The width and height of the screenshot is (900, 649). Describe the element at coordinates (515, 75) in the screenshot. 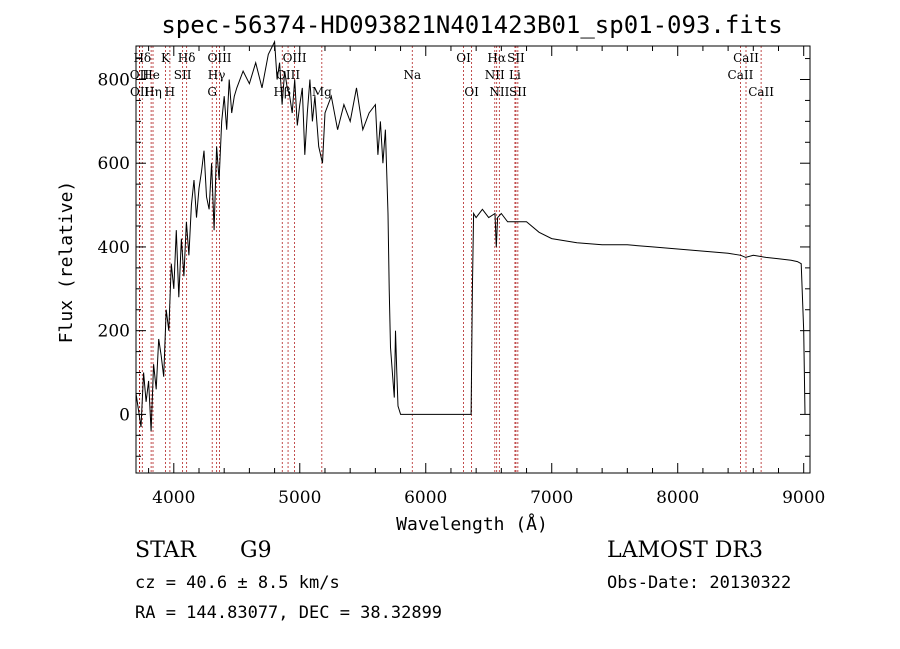

I see `emission-line-label: Li` at that location.